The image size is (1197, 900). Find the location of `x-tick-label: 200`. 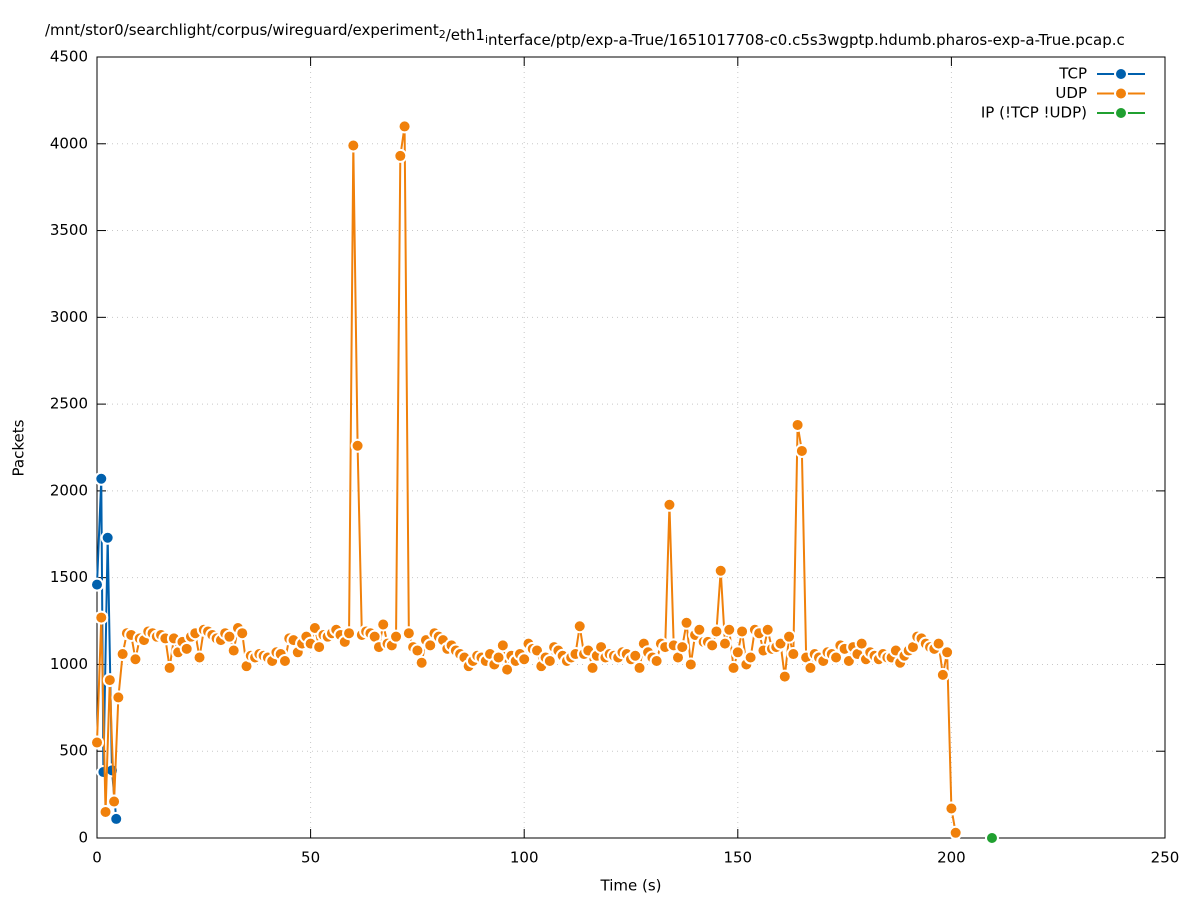

x-tick-label: 200 is located at coordinates (951, 858).